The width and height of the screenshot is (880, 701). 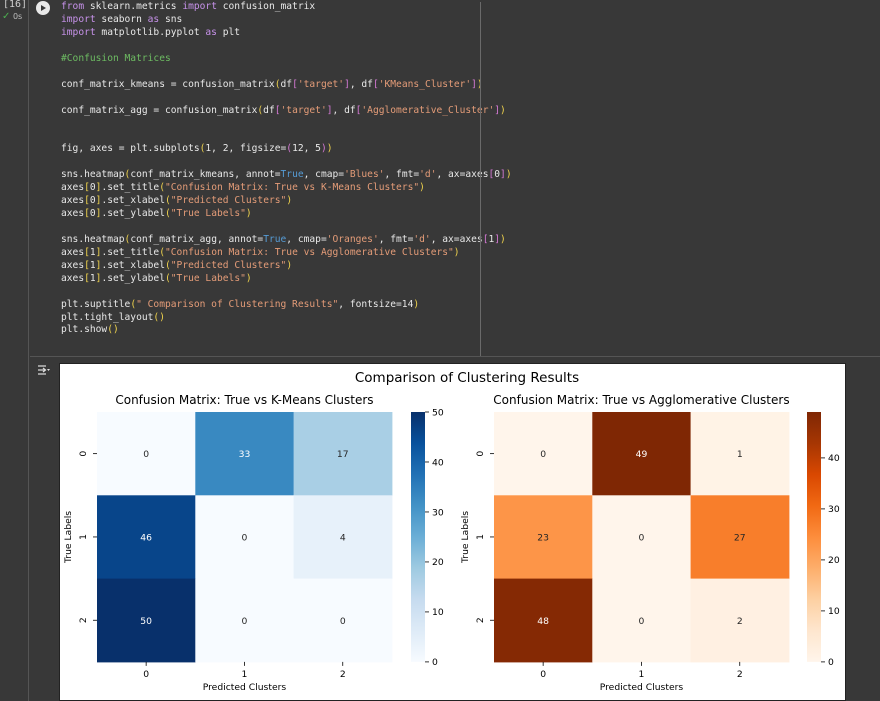 What do you see at coordinates (146, 621) in the screenshot?
I see `cell-annotation: 50` at bounding box center [146, 621].